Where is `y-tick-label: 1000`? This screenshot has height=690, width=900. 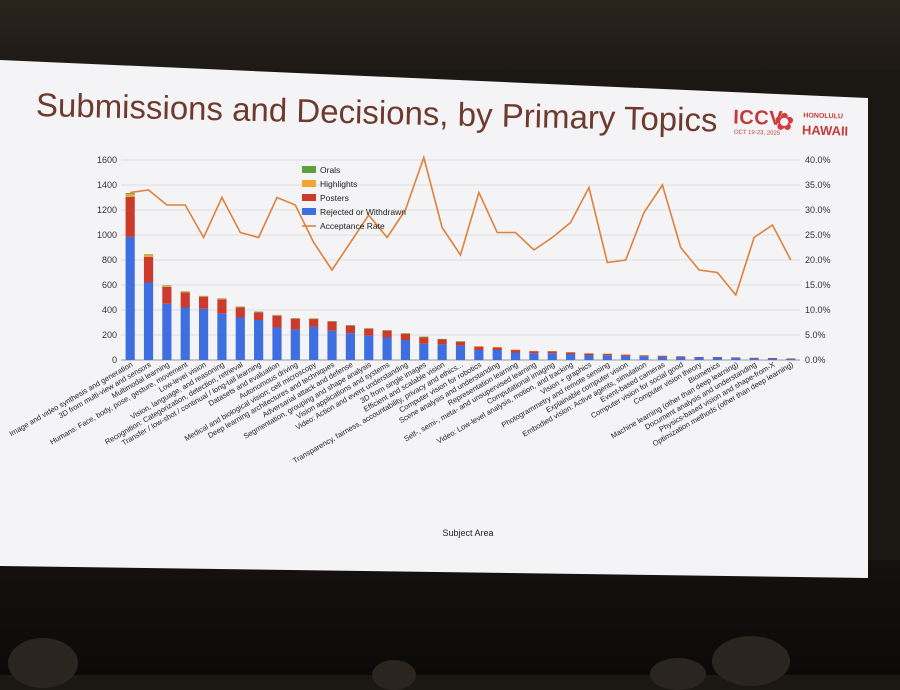 y-tick-label: 1000 is located at coordinates (107, 235).